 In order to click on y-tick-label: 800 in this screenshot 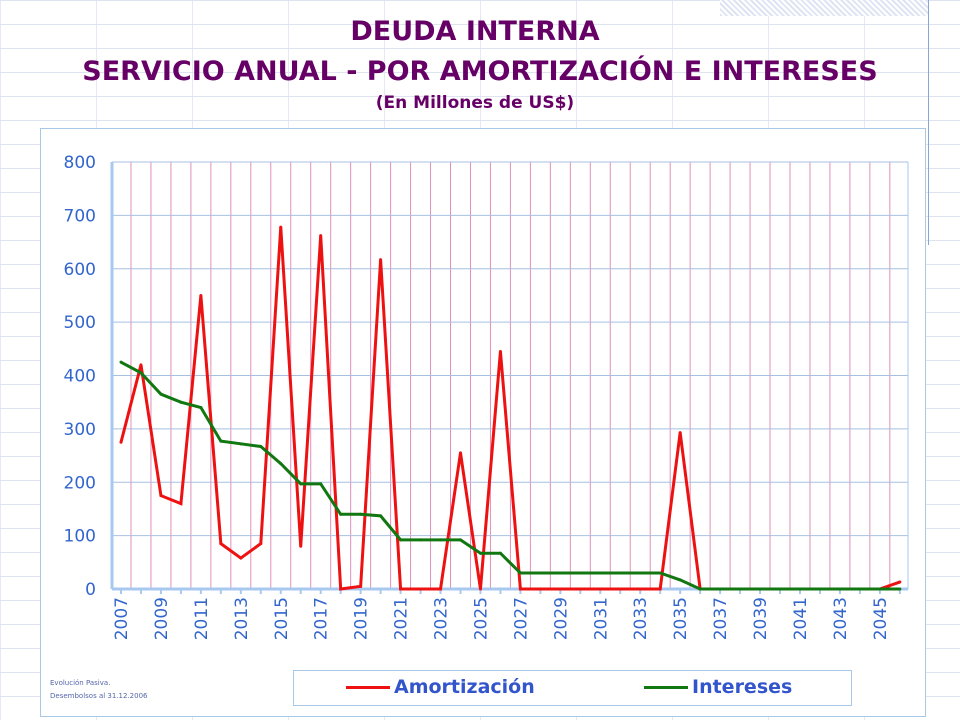, I will do `click(80, 163)`.